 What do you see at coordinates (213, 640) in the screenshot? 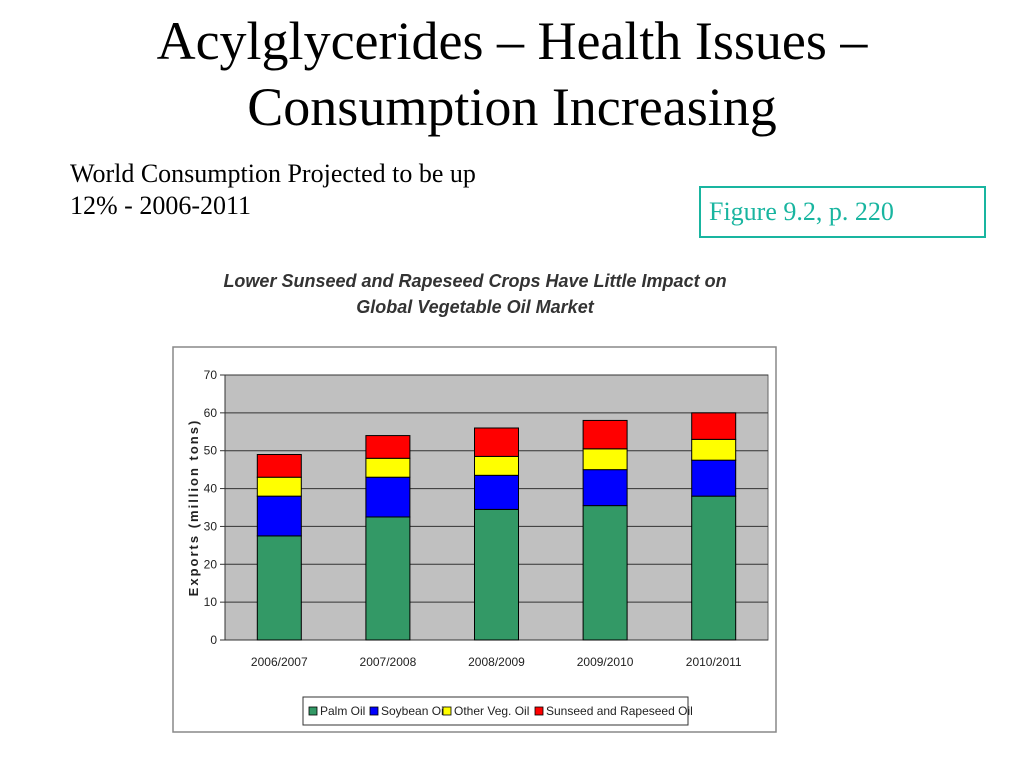
I see `y-tick-label: 0` at bounding box center [213, 640].